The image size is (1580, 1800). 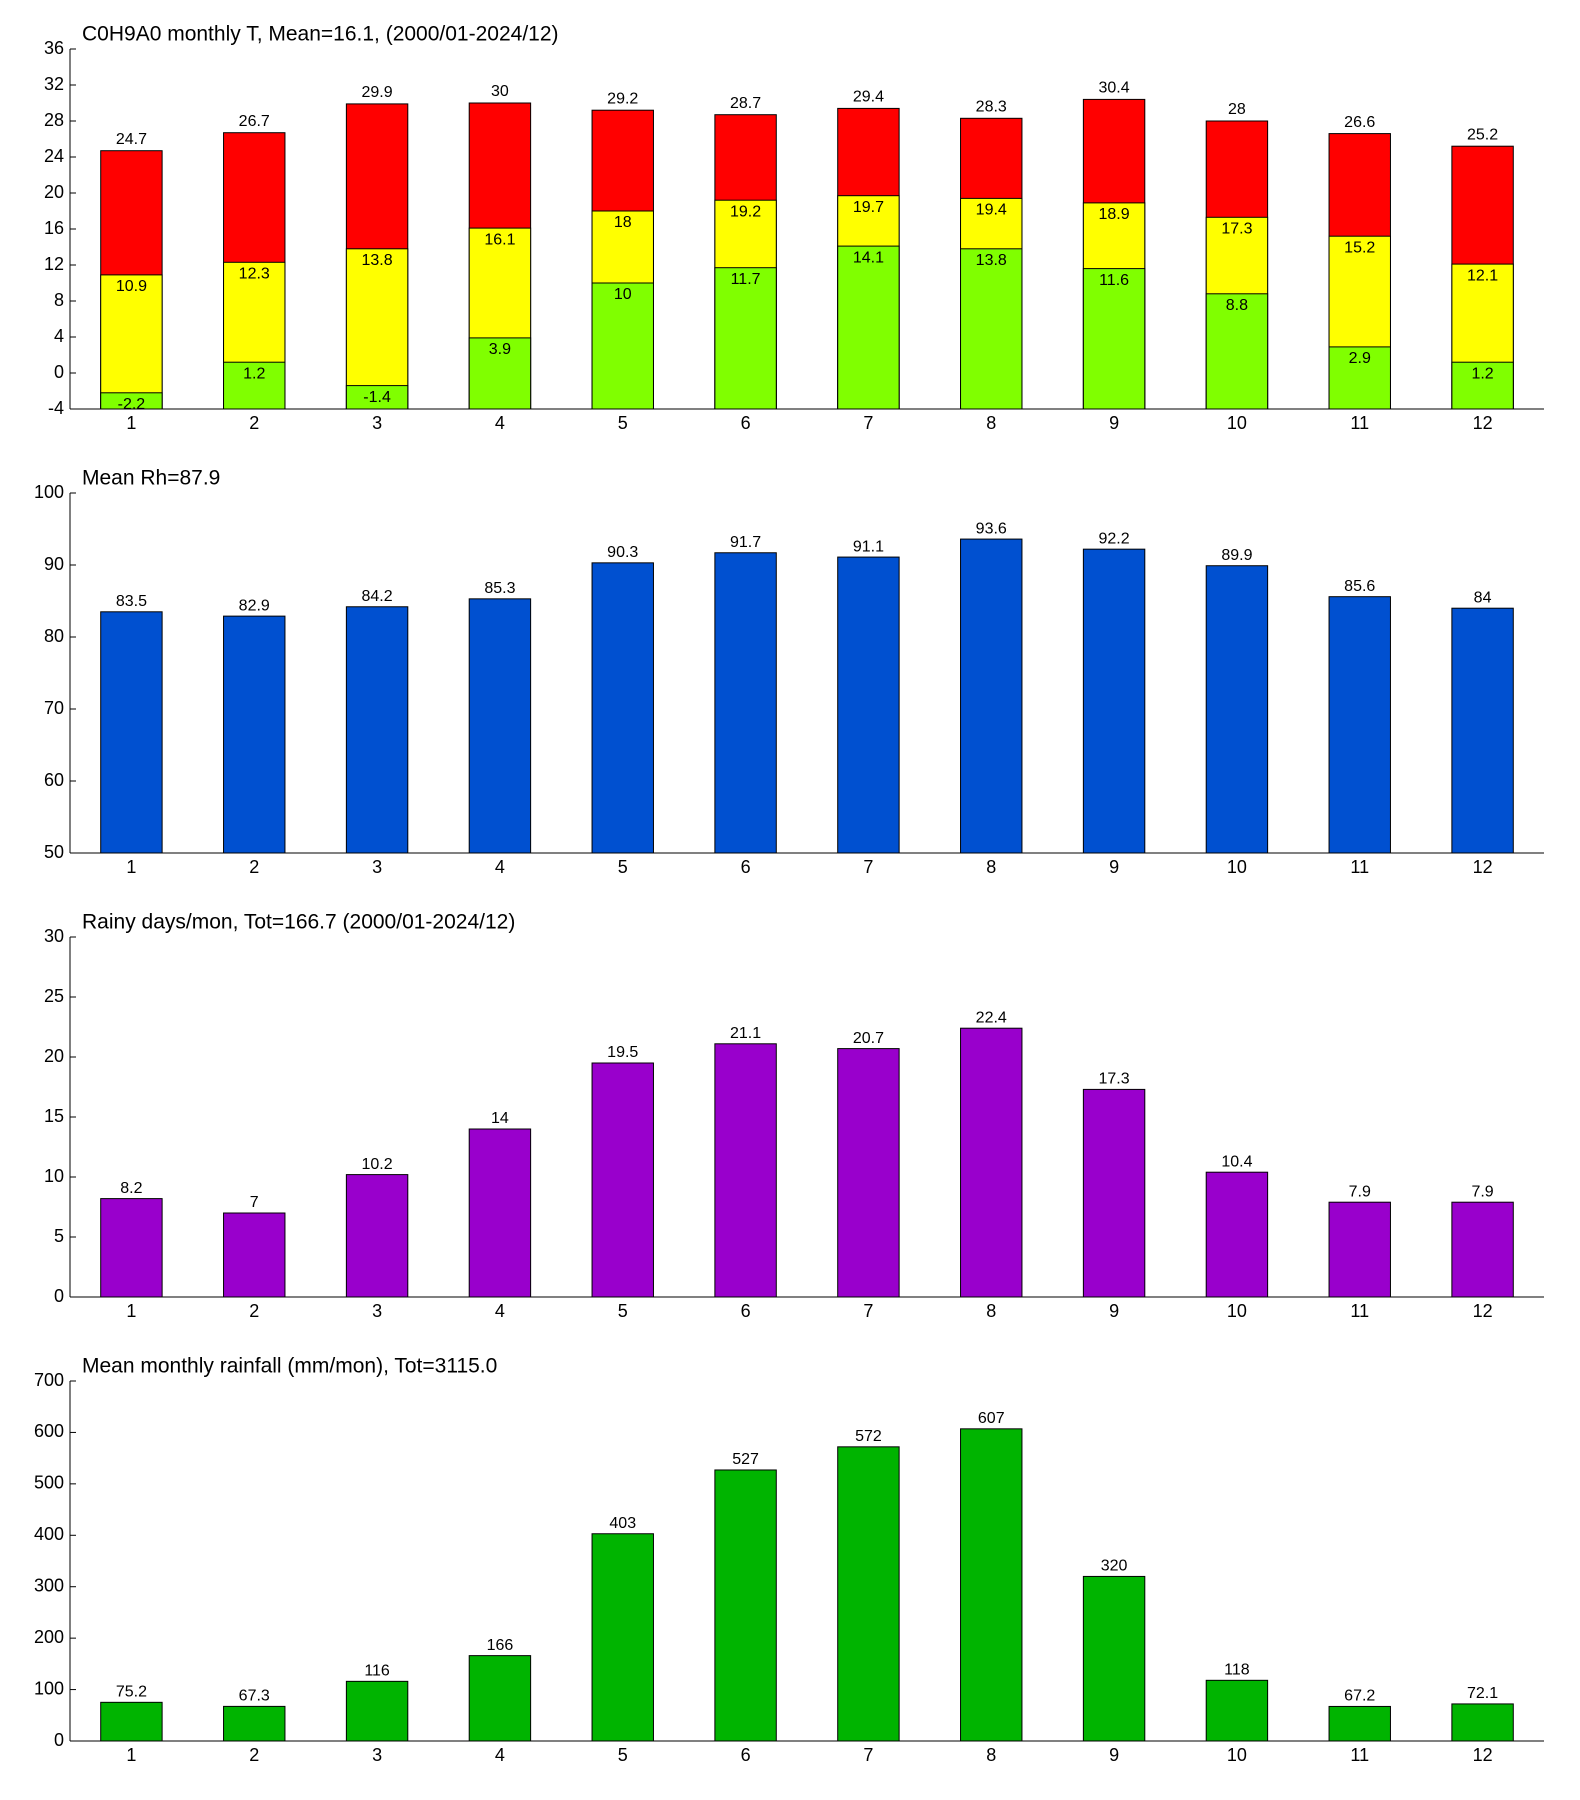 What do you see at coordinates (56, 408) in the screenshot?
I see `y-tick-label: -4` at bounding box center [56, 408].